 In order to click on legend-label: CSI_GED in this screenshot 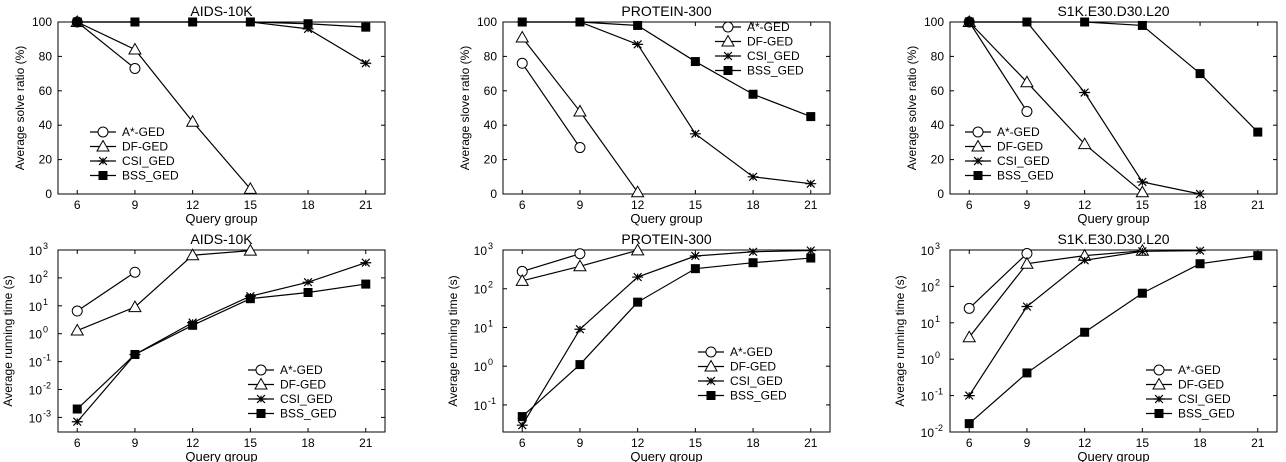, I will do `click(756, 381)`.